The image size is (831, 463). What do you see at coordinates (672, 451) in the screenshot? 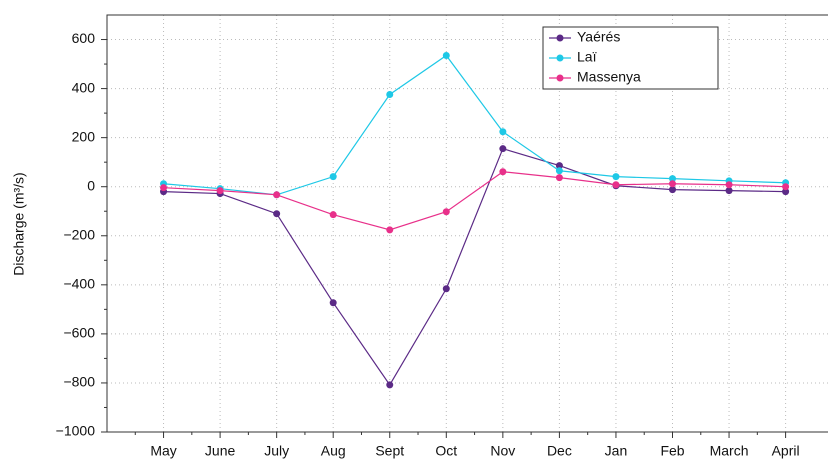
I see `x-tick-label: Feb` at bounding box center [672, 451].